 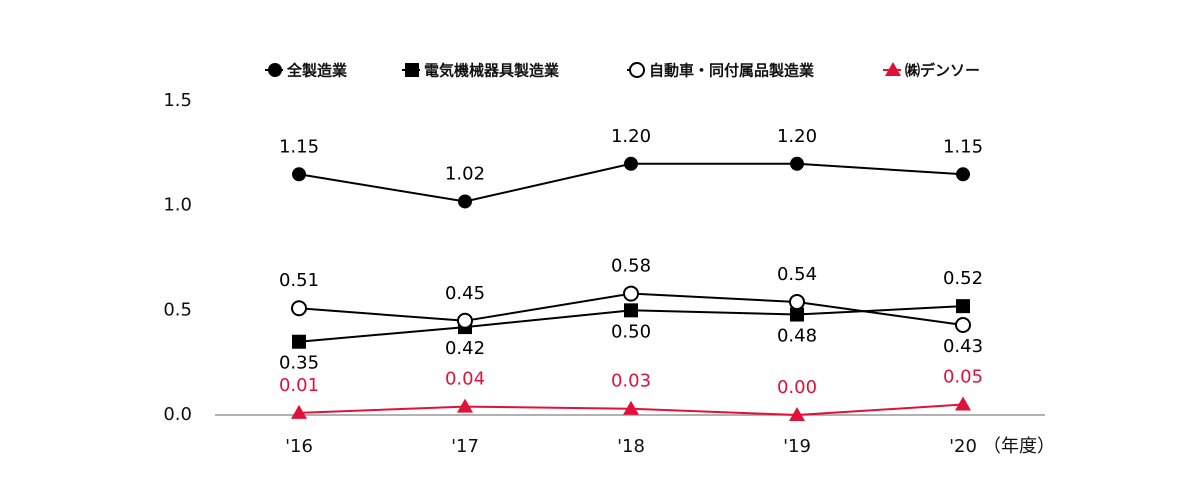 What do you see at coordinates (797, 336) in the screenshot?
I see `data-label: 0.48` at bounding box center [797, 336].